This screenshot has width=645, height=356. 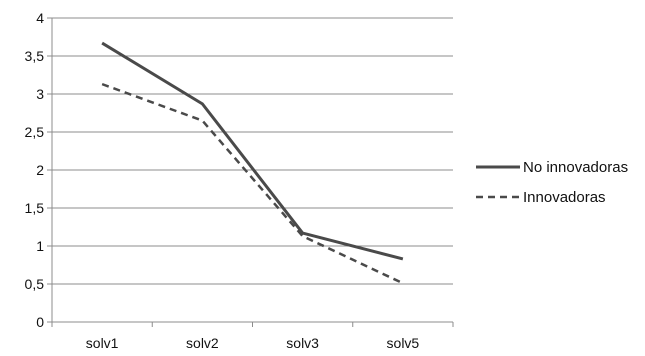 I want to click on y-tick-label-3: 1,5, so click(x=35, y=208).